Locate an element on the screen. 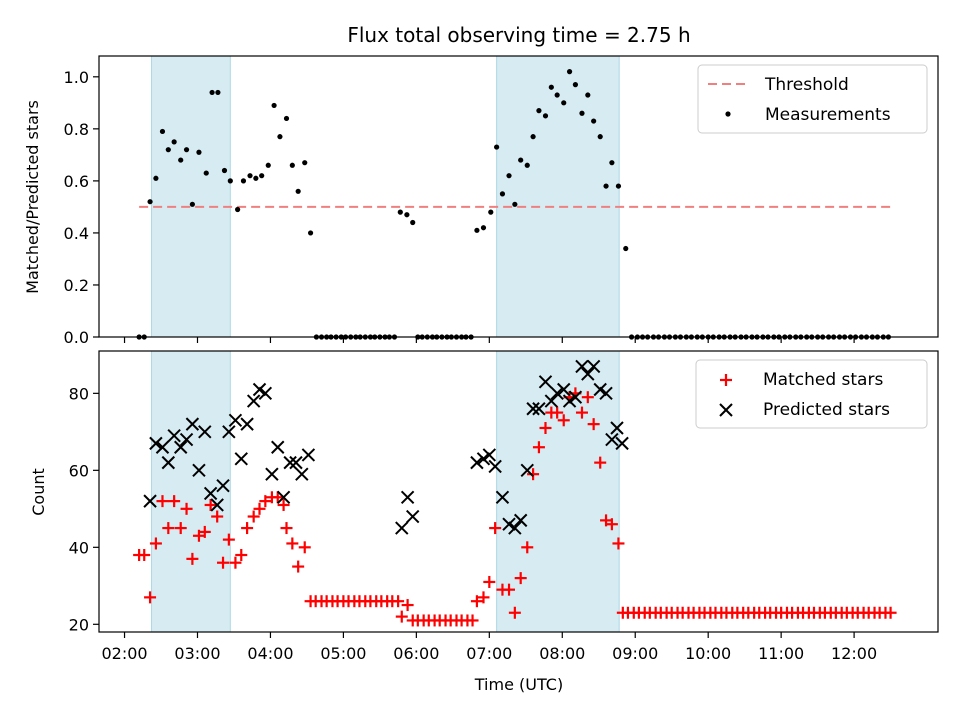  y-tick-label: 80 is located at coordinates (79, 393).